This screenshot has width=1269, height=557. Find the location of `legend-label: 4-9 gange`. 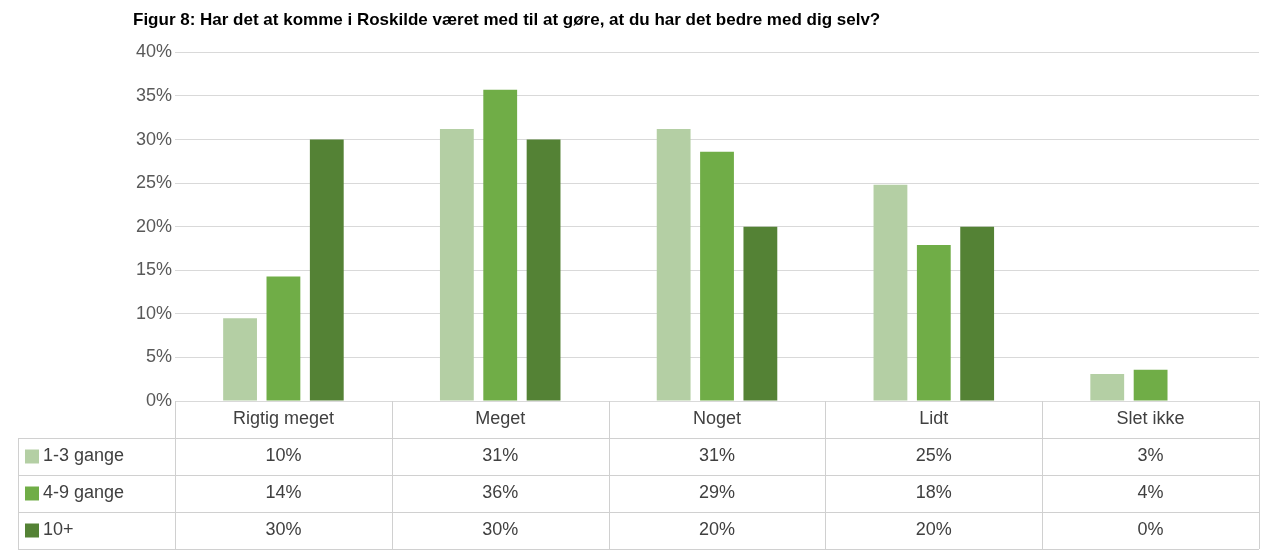

legend-label: 4-9 gange is located at coordinates (84, 492).